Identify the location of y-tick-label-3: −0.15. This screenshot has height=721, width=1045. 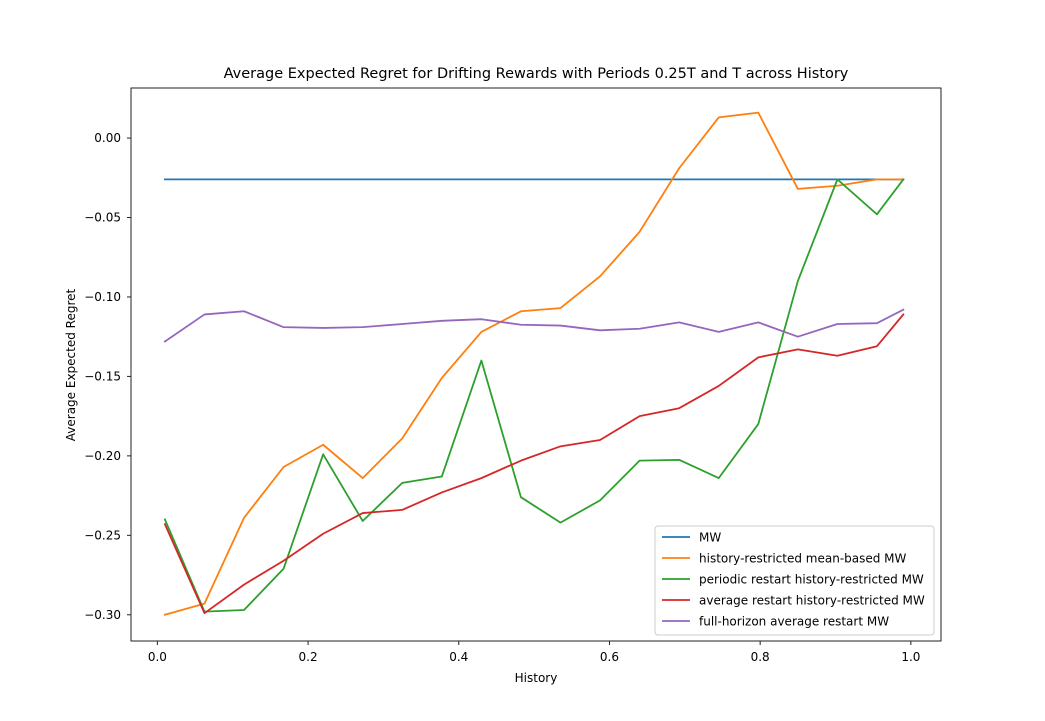
(102, 376).